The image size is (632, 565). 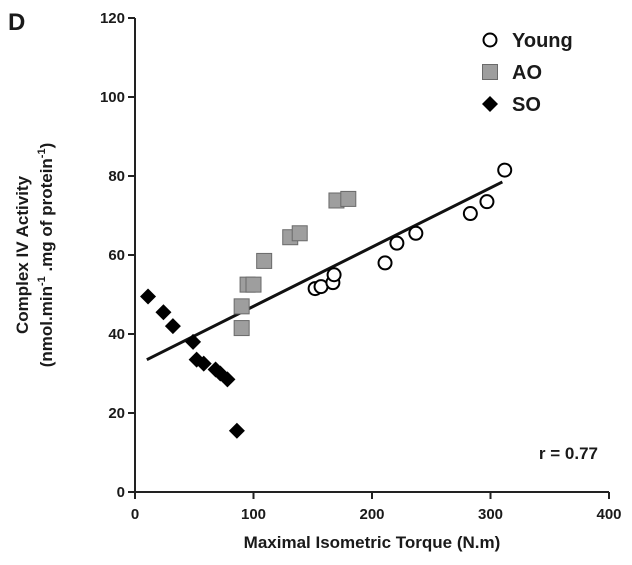 What do you see at coordinates (42, 281) in the screenshot?
I see `y-label-sup-a: -1` at bounding box center [42, 281].